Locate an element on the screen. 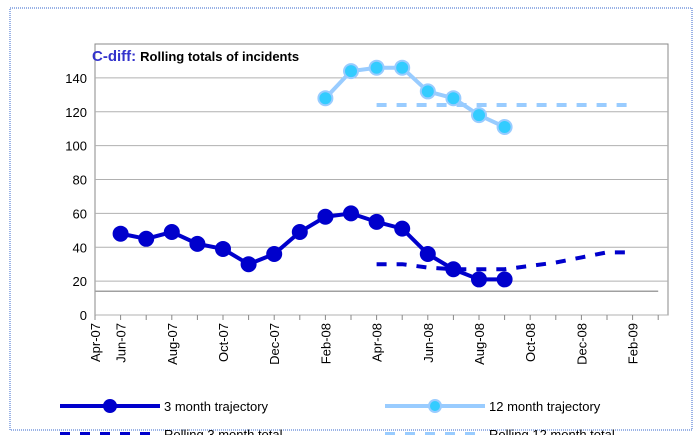 The image size is (696, 435). y-tick-label: 20 is located at coordinates (80, 281).